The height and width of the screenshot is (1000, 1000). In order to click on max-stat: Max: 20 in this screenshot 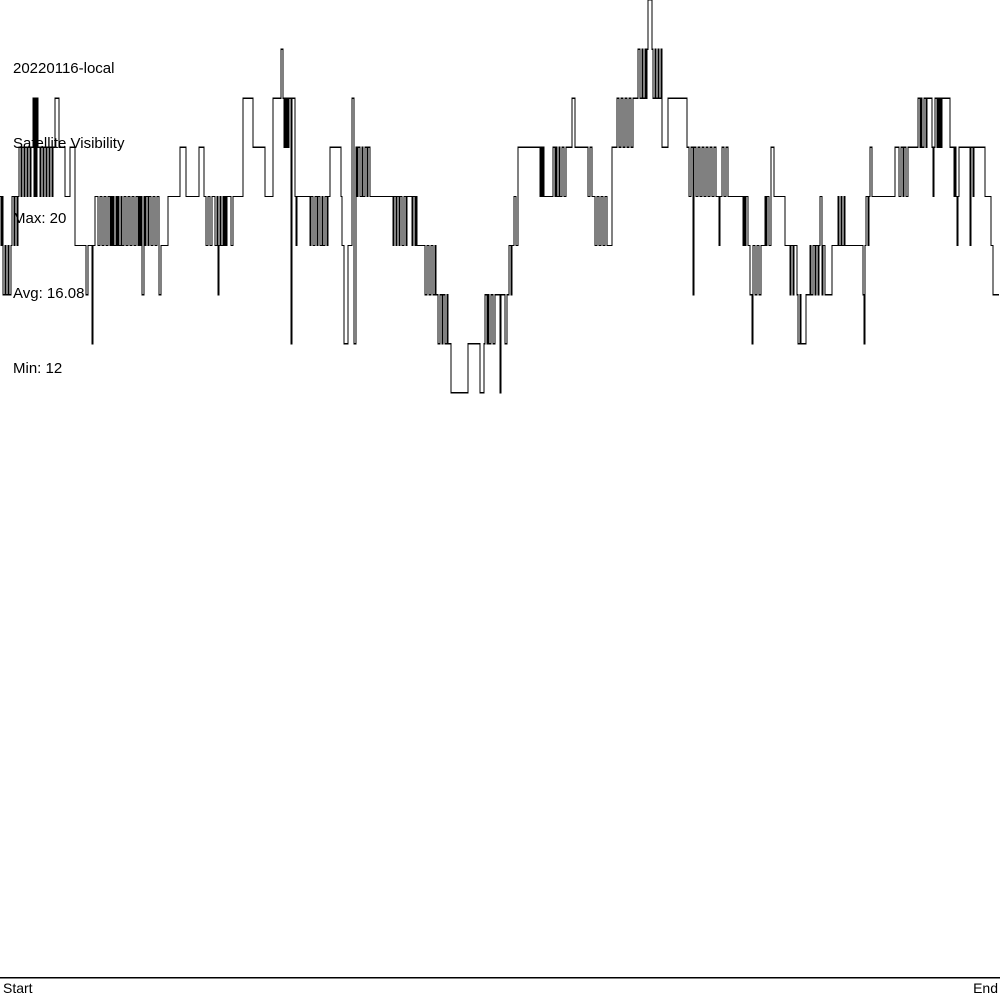, I will do `click(40, 218)`.